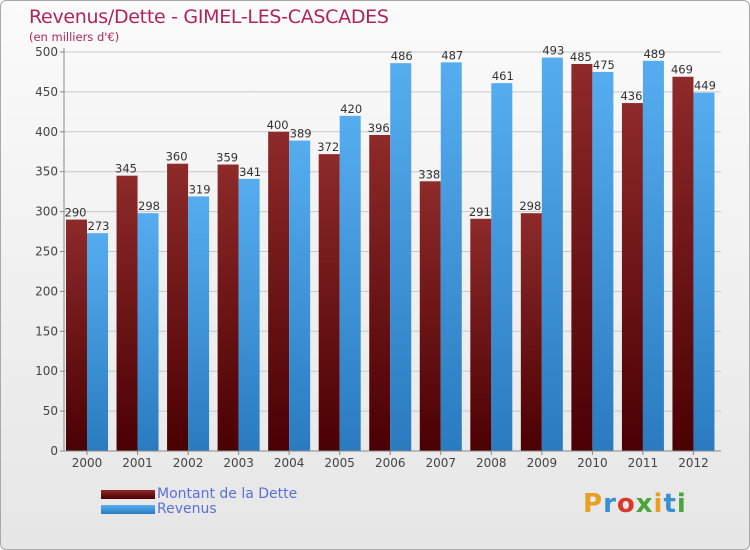 This screenshot has width=750, height=550. Describe the element at coordinates (289, 463) in the screenshot. I see `x-tick-label: 2004` at that location.